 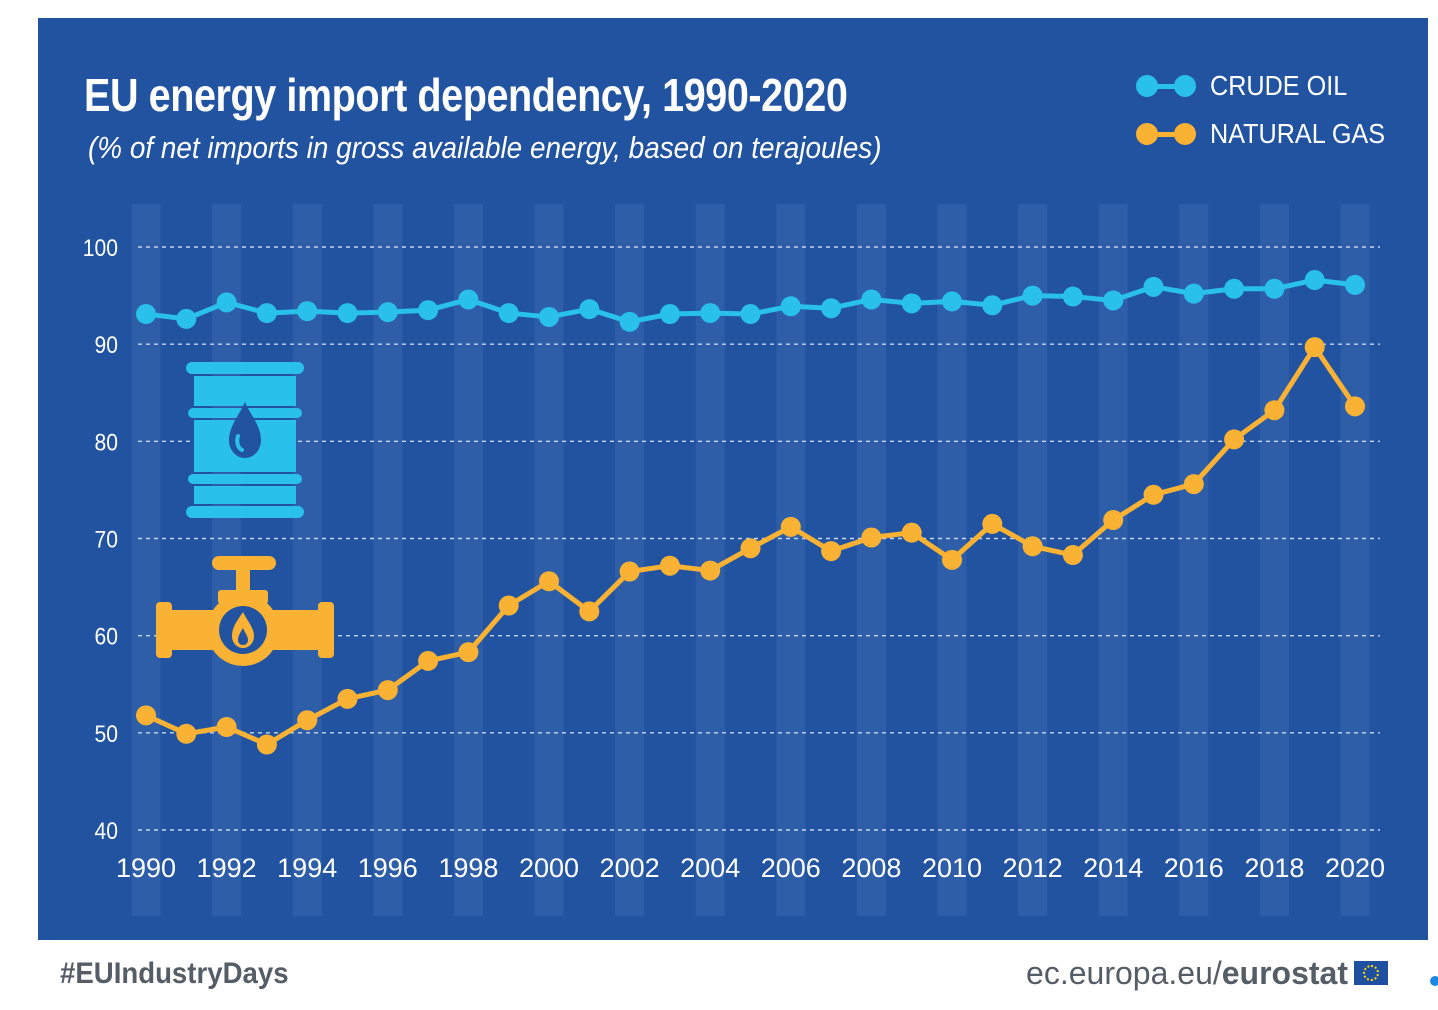 I want to click on eu-flag-icon, so click(x=1371, y=973).